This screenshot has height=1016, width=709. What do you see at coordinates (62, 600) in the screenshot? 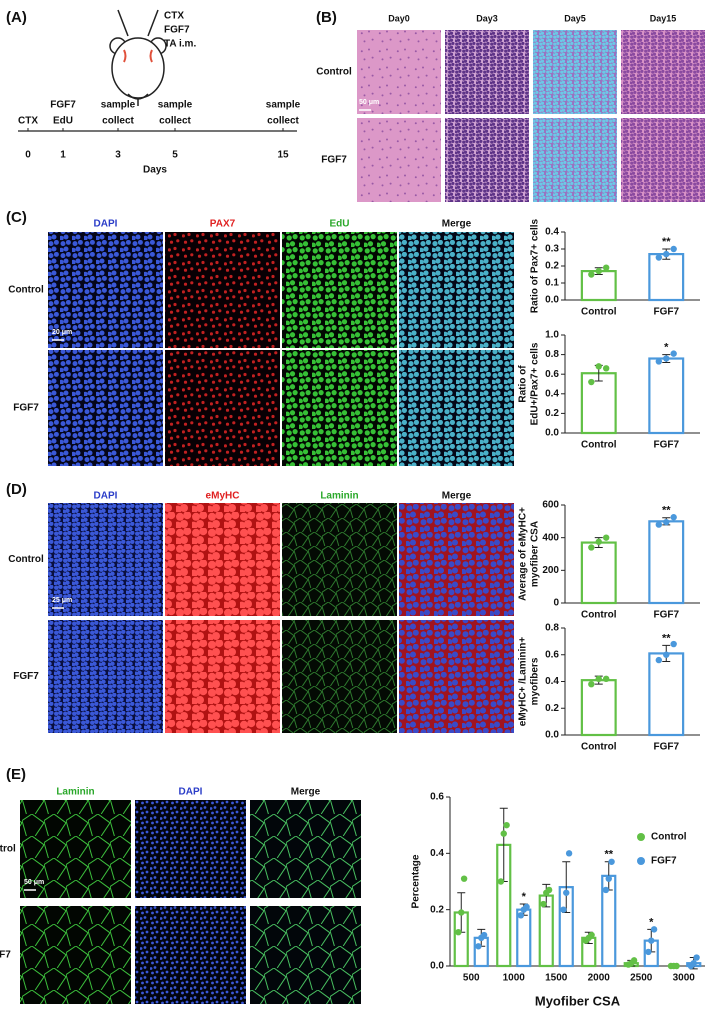
I see `label: 25 μm` at bounding box center [62, 600].